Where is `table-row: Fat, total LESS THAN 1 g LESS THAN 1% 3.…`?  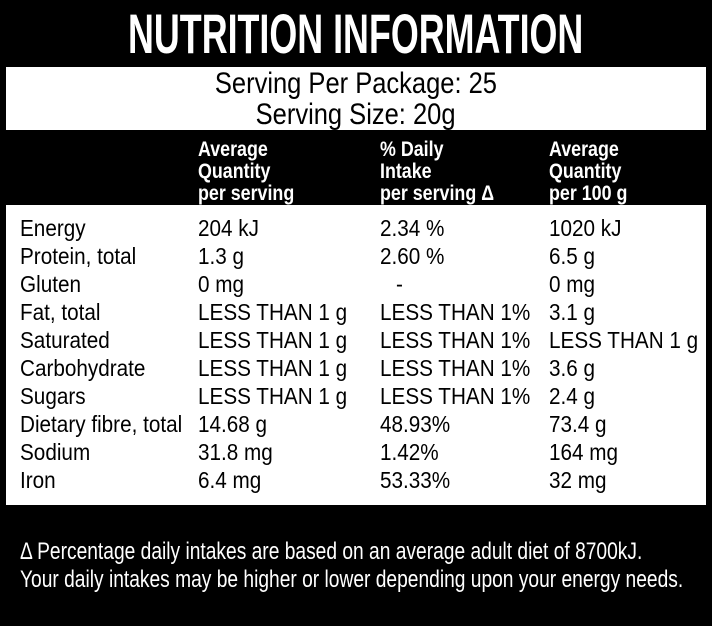 table-row: Fat, total LESS THAN 1 g LESS THAN 1% 3.… is located at coordinates (356, 312).